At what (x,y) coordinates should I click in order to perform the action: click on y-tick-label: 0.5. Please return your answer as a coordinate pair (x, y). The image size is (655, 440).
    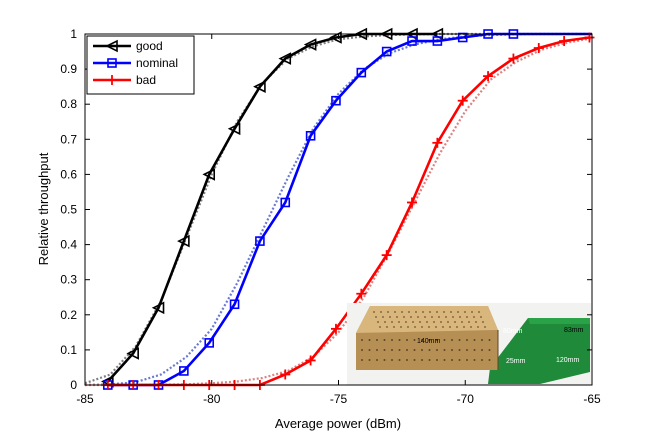
    Looking at the image, I should click on (68, 210).